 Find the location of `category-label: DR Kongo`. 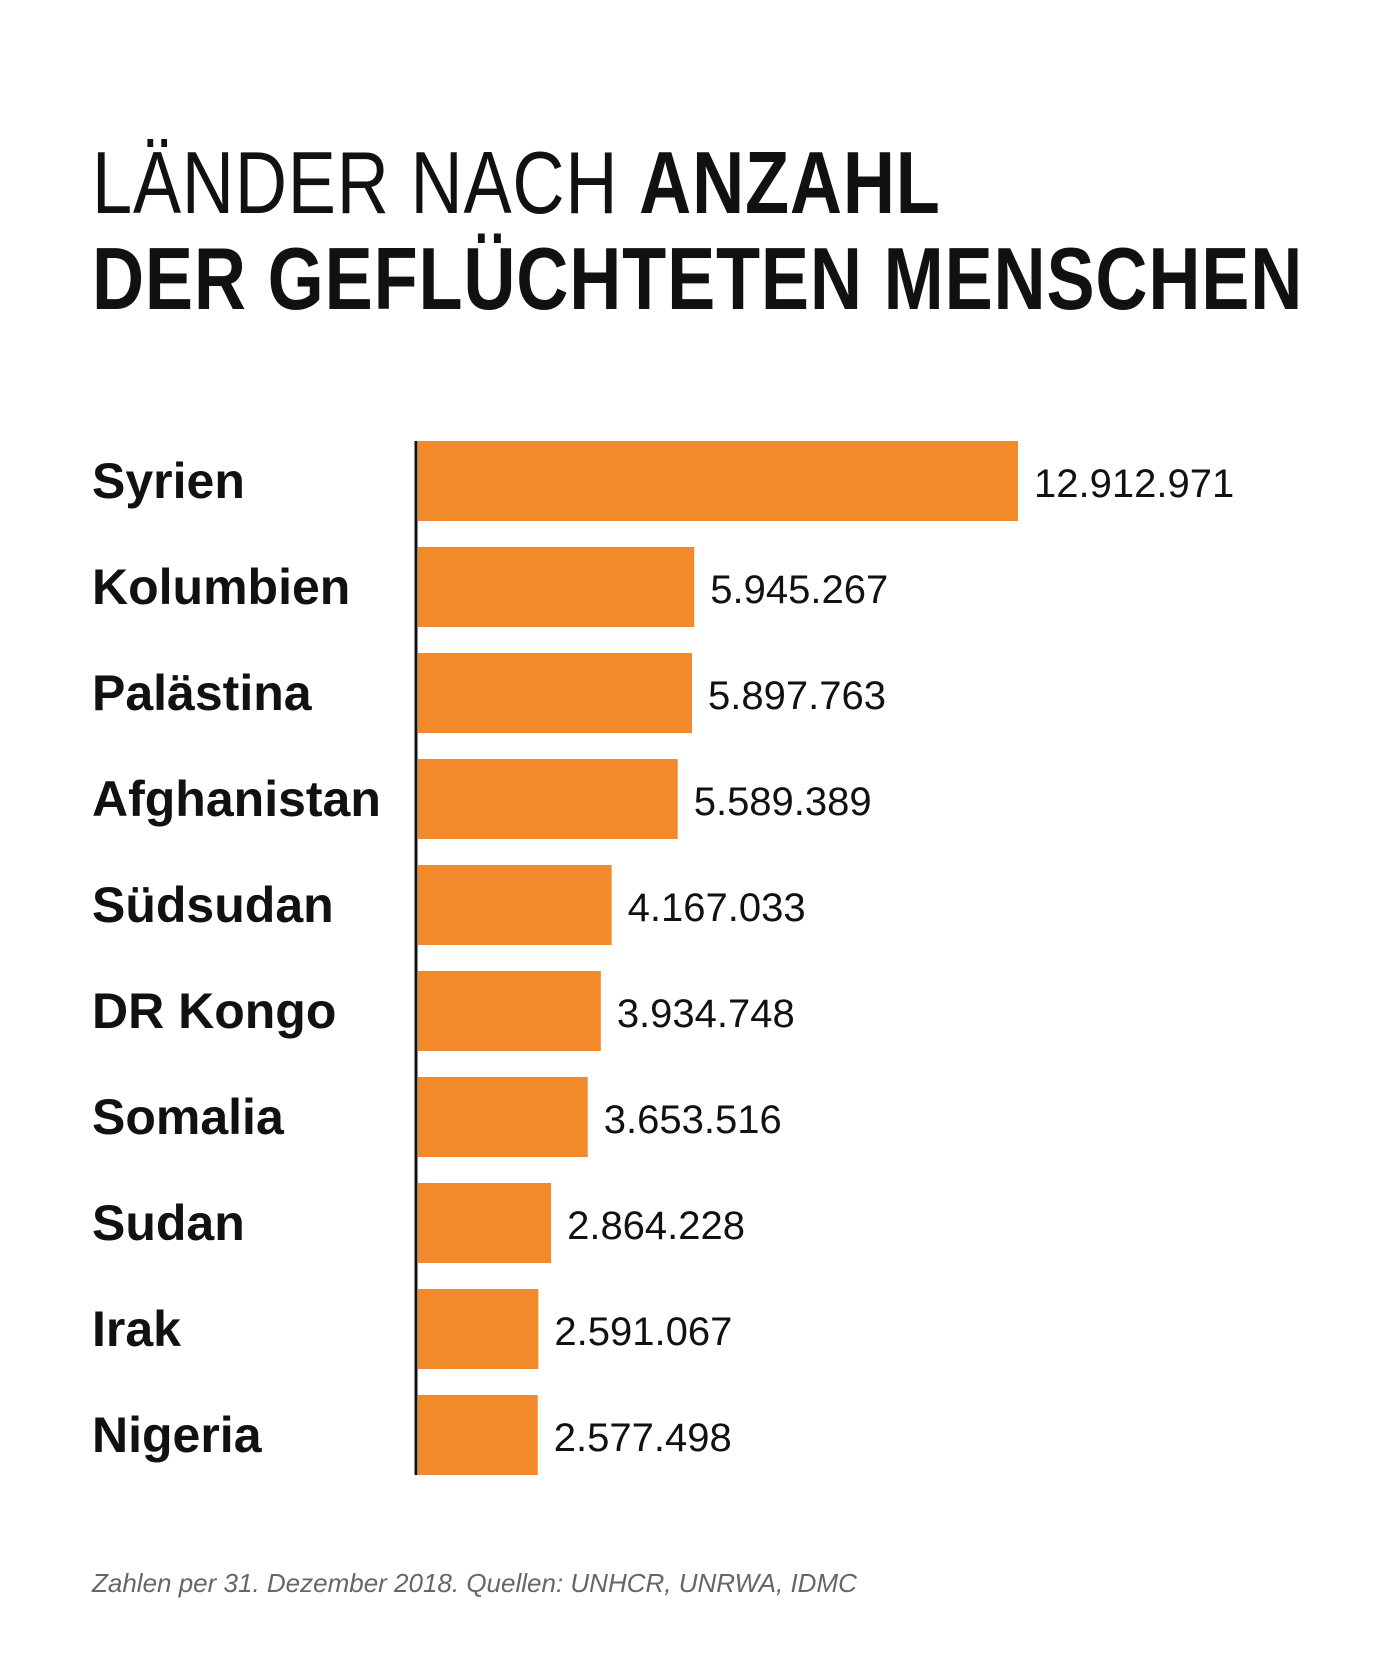

category-label: DR Kongo is located at coordinates (214, 1011).